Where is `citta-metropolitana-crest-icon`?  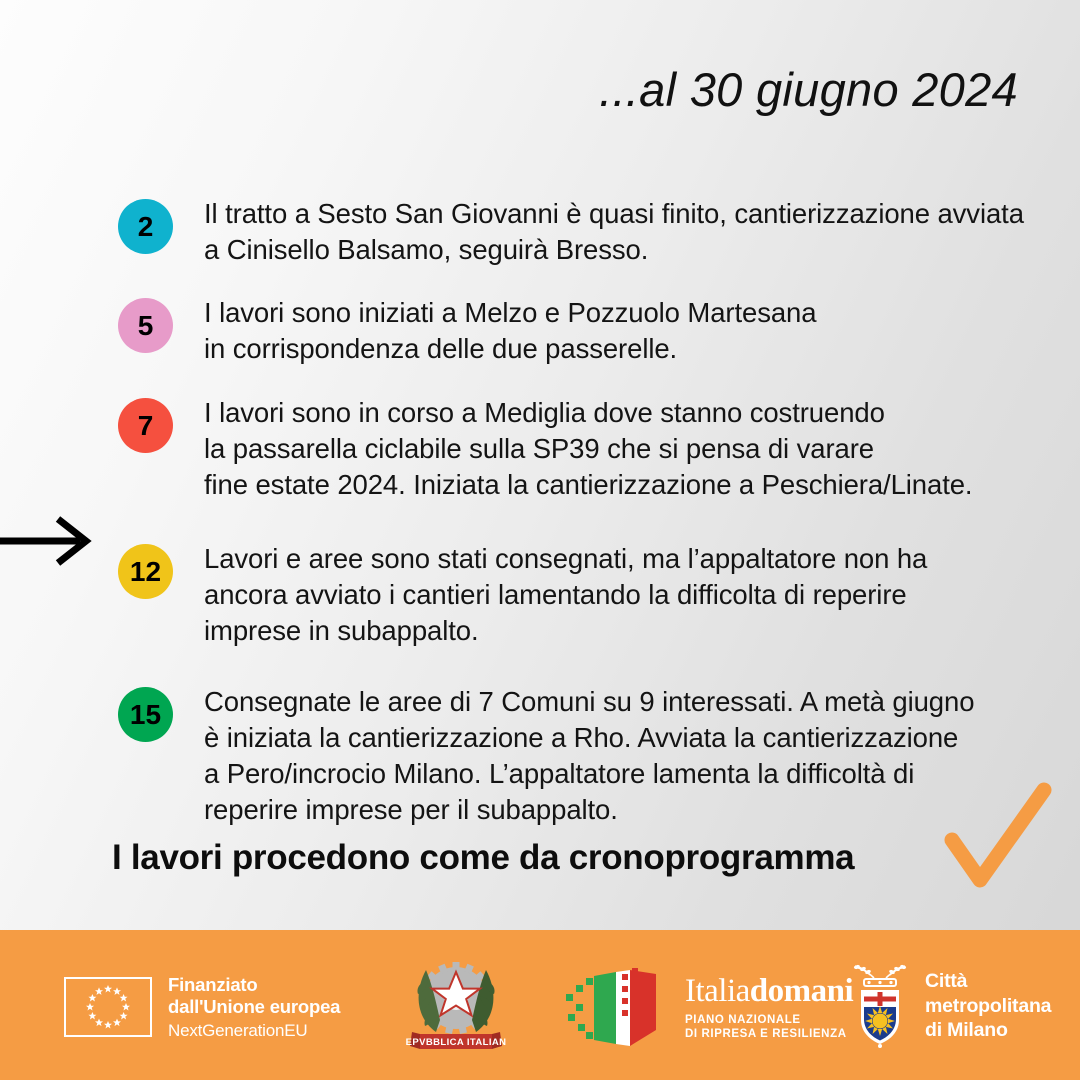
citta-metropolitana-crest-icon is located at coordinates (880, 1006).